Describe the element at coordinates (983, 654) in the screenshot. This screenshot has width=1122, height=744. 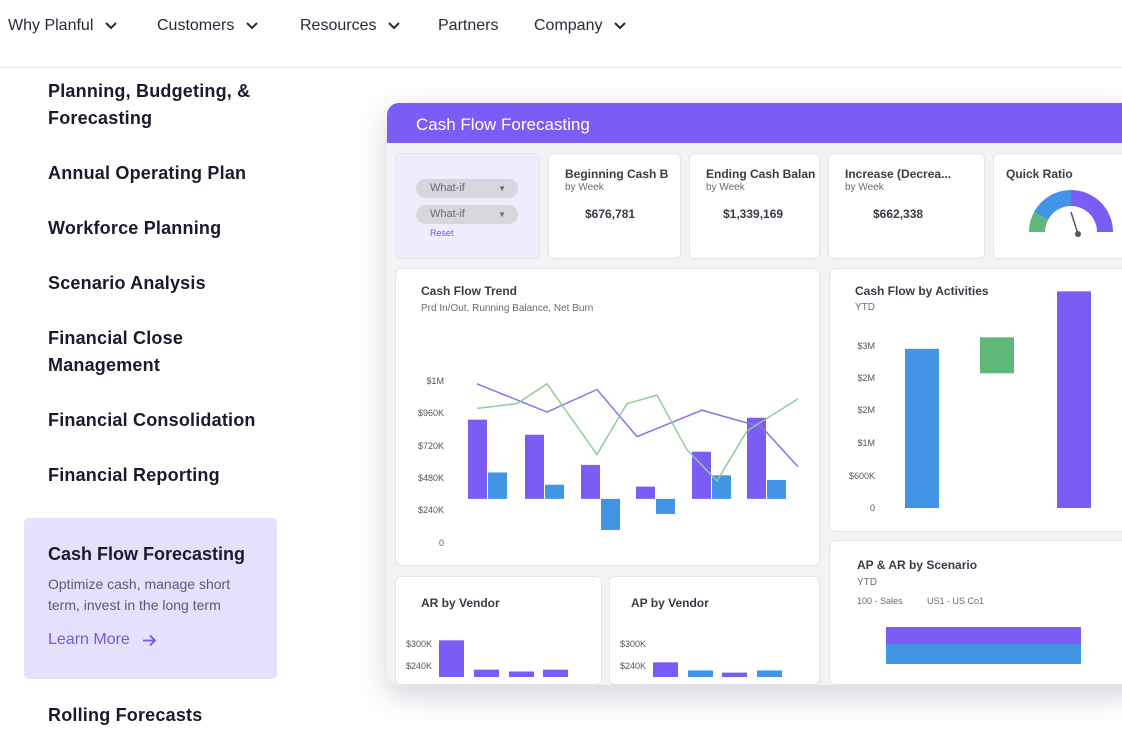
I see `scenario-bar` at that location.